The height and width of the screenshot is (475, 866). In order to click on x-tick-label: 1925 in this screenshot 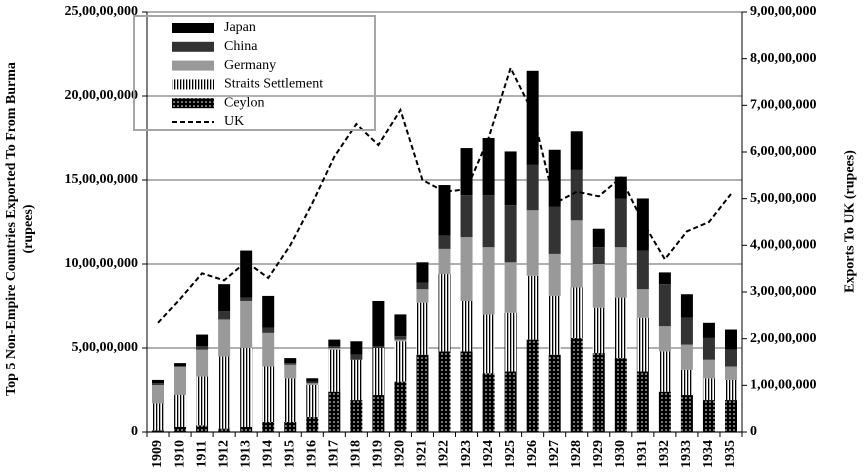, I will do `click(510, 454)`.